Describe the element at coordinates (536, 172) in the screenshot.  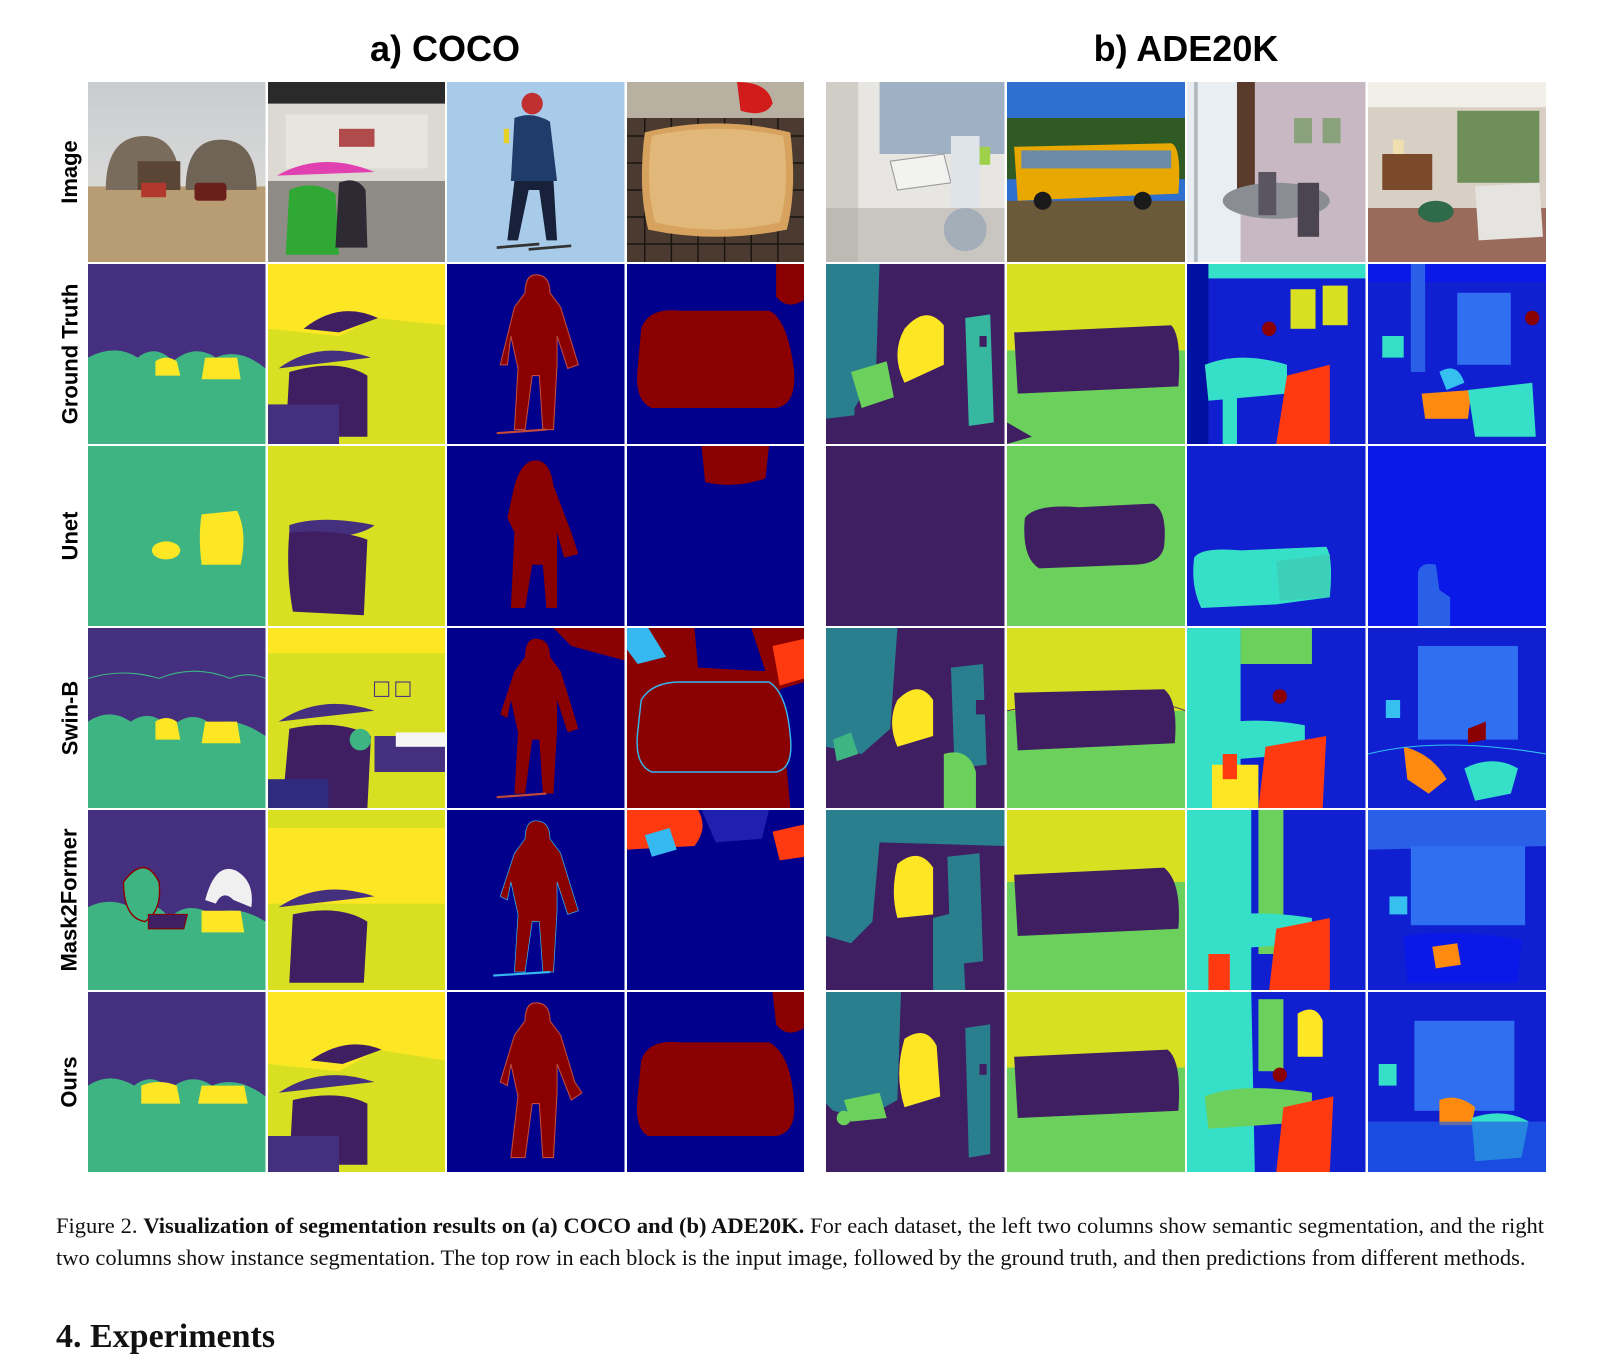
I see `coco-image-skier` at that location.